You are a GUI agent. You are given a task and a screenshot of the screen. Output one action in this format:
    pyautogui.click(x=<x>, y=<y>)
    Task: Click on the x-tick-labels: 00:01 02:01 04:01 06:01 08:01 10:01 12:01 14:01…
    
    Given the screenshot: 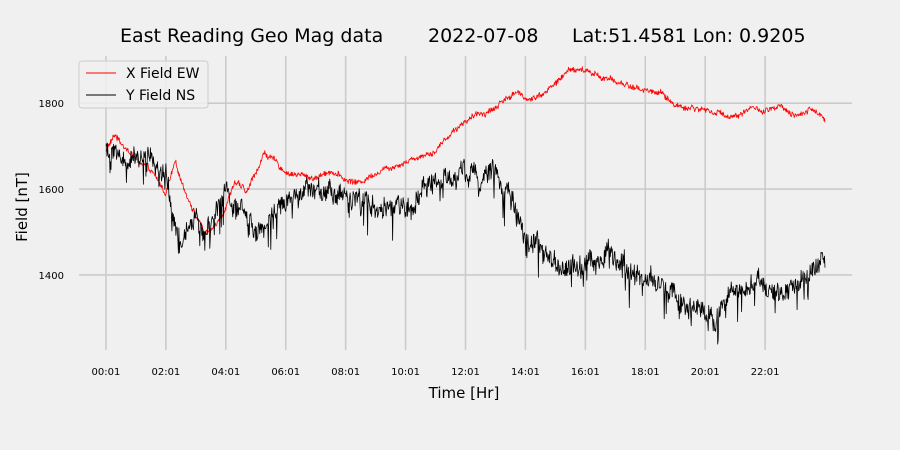 What is the action you would take?
    pyautogui.click(x=436, y=372)
    